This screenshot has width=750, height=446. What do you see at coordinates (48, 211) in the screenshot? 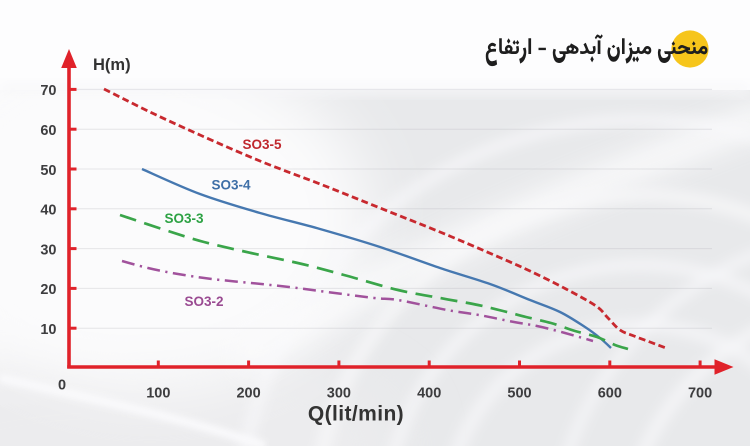
I see `svg-text: 40` at bounding box center [48, 211].